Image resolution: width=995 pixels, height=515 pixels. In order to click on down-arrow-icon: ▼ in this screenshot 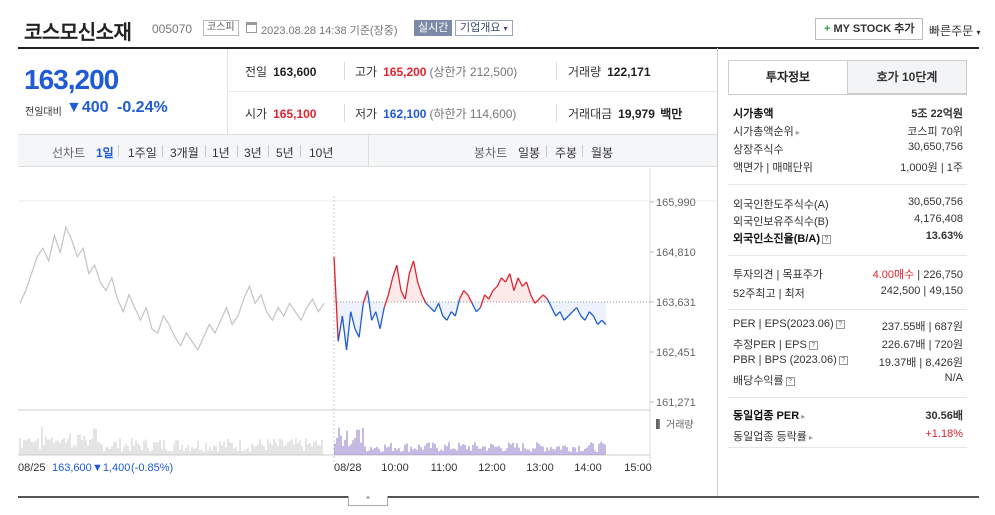, I will do `click(74, 107)`.